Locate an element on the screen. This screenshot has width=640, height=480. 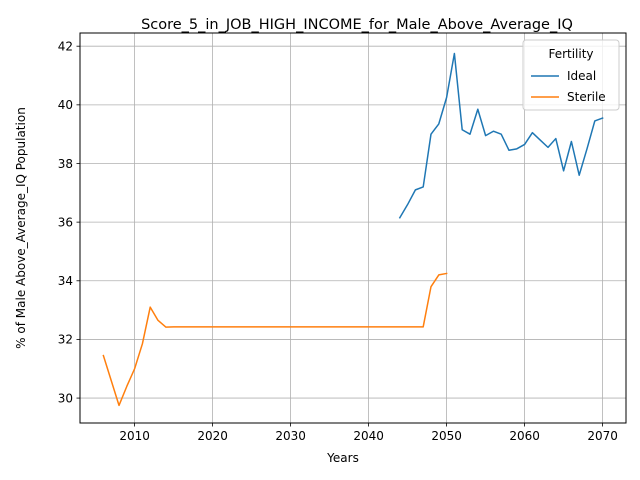
y-axis-label: % of Male Above_Average_IQ Population is located at coordinates (21, 228).